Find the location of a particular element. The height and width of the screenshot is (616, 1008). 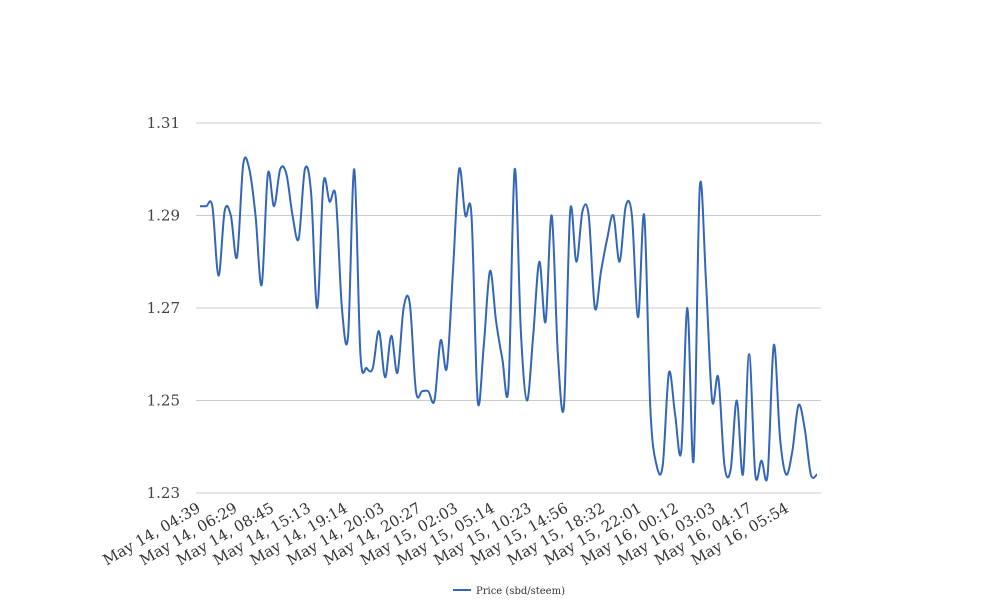

y-tick-label: 1.27 is located at coordinates (163, 308).